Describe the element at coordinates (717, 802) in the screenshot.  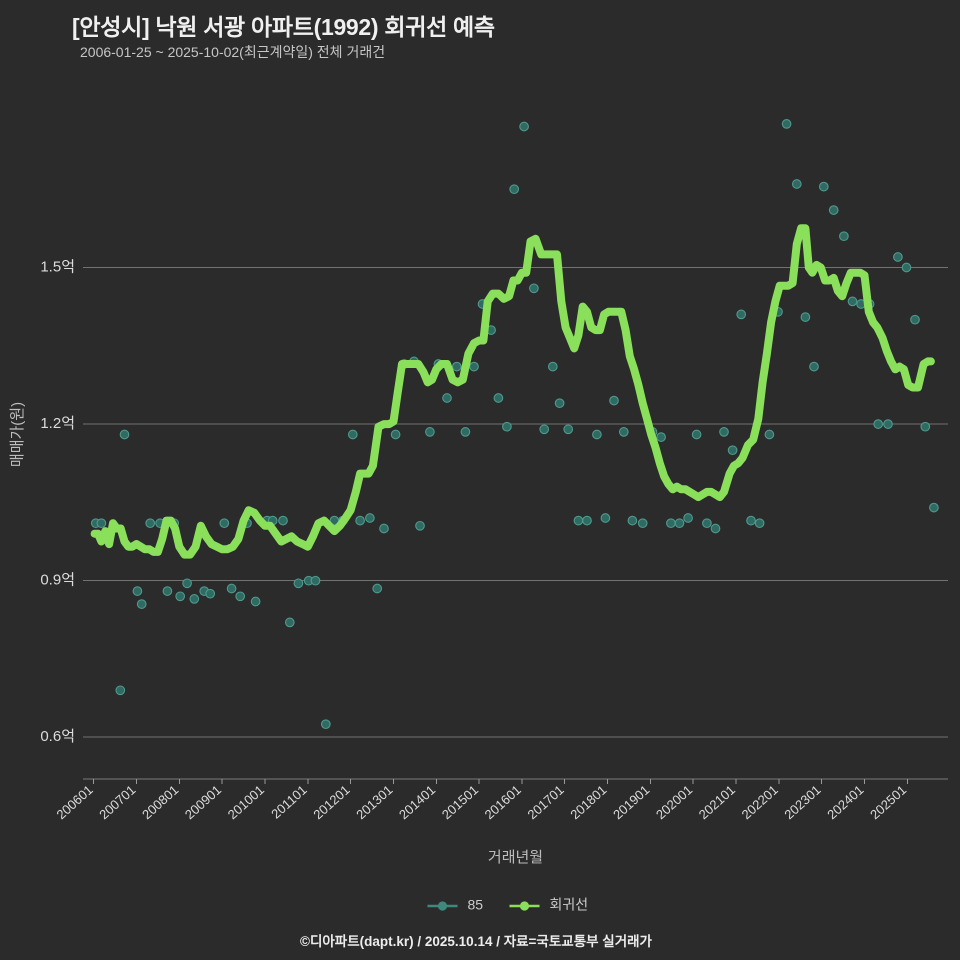
I see `x-tick-label: 202101` at that location.